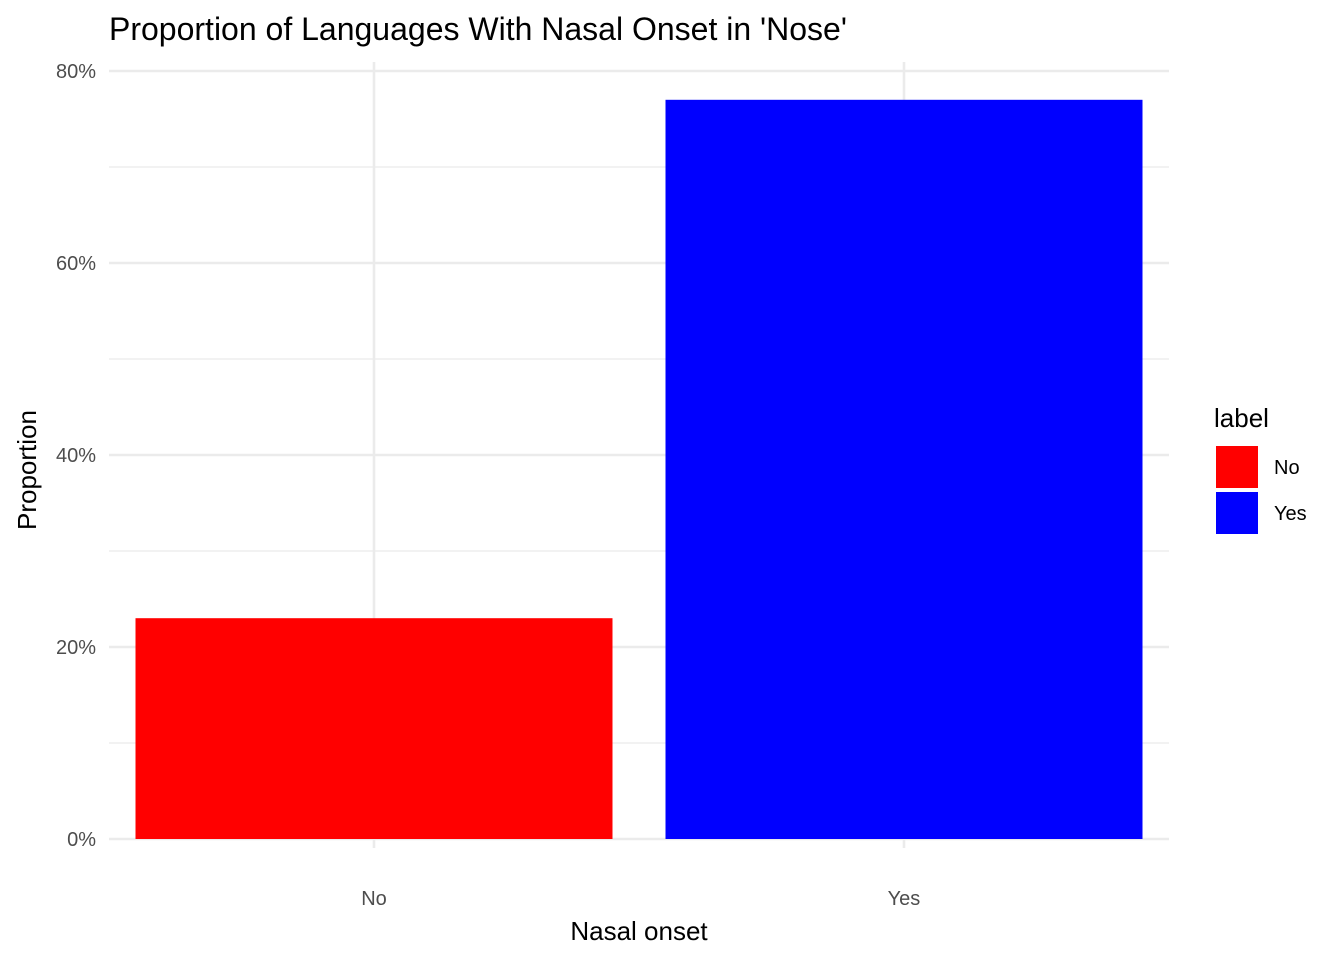 The image size is (1344, 960). What do you see at coordinates (76, 648) in the screenshot?
I see `y-tick-label: 20%` at bounding box center [76, 648].